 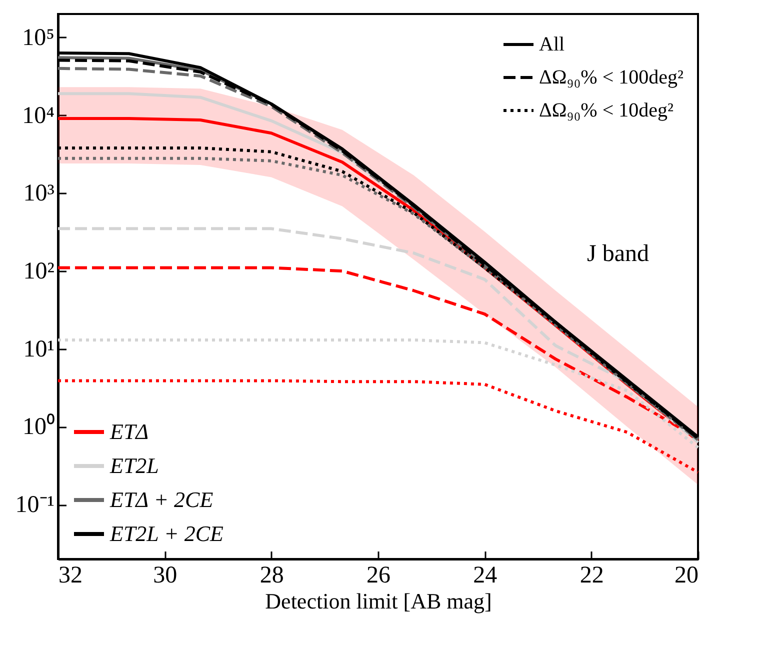 I want to click on legend-label: ET2L + 2CE, so click(x=166, y=533).